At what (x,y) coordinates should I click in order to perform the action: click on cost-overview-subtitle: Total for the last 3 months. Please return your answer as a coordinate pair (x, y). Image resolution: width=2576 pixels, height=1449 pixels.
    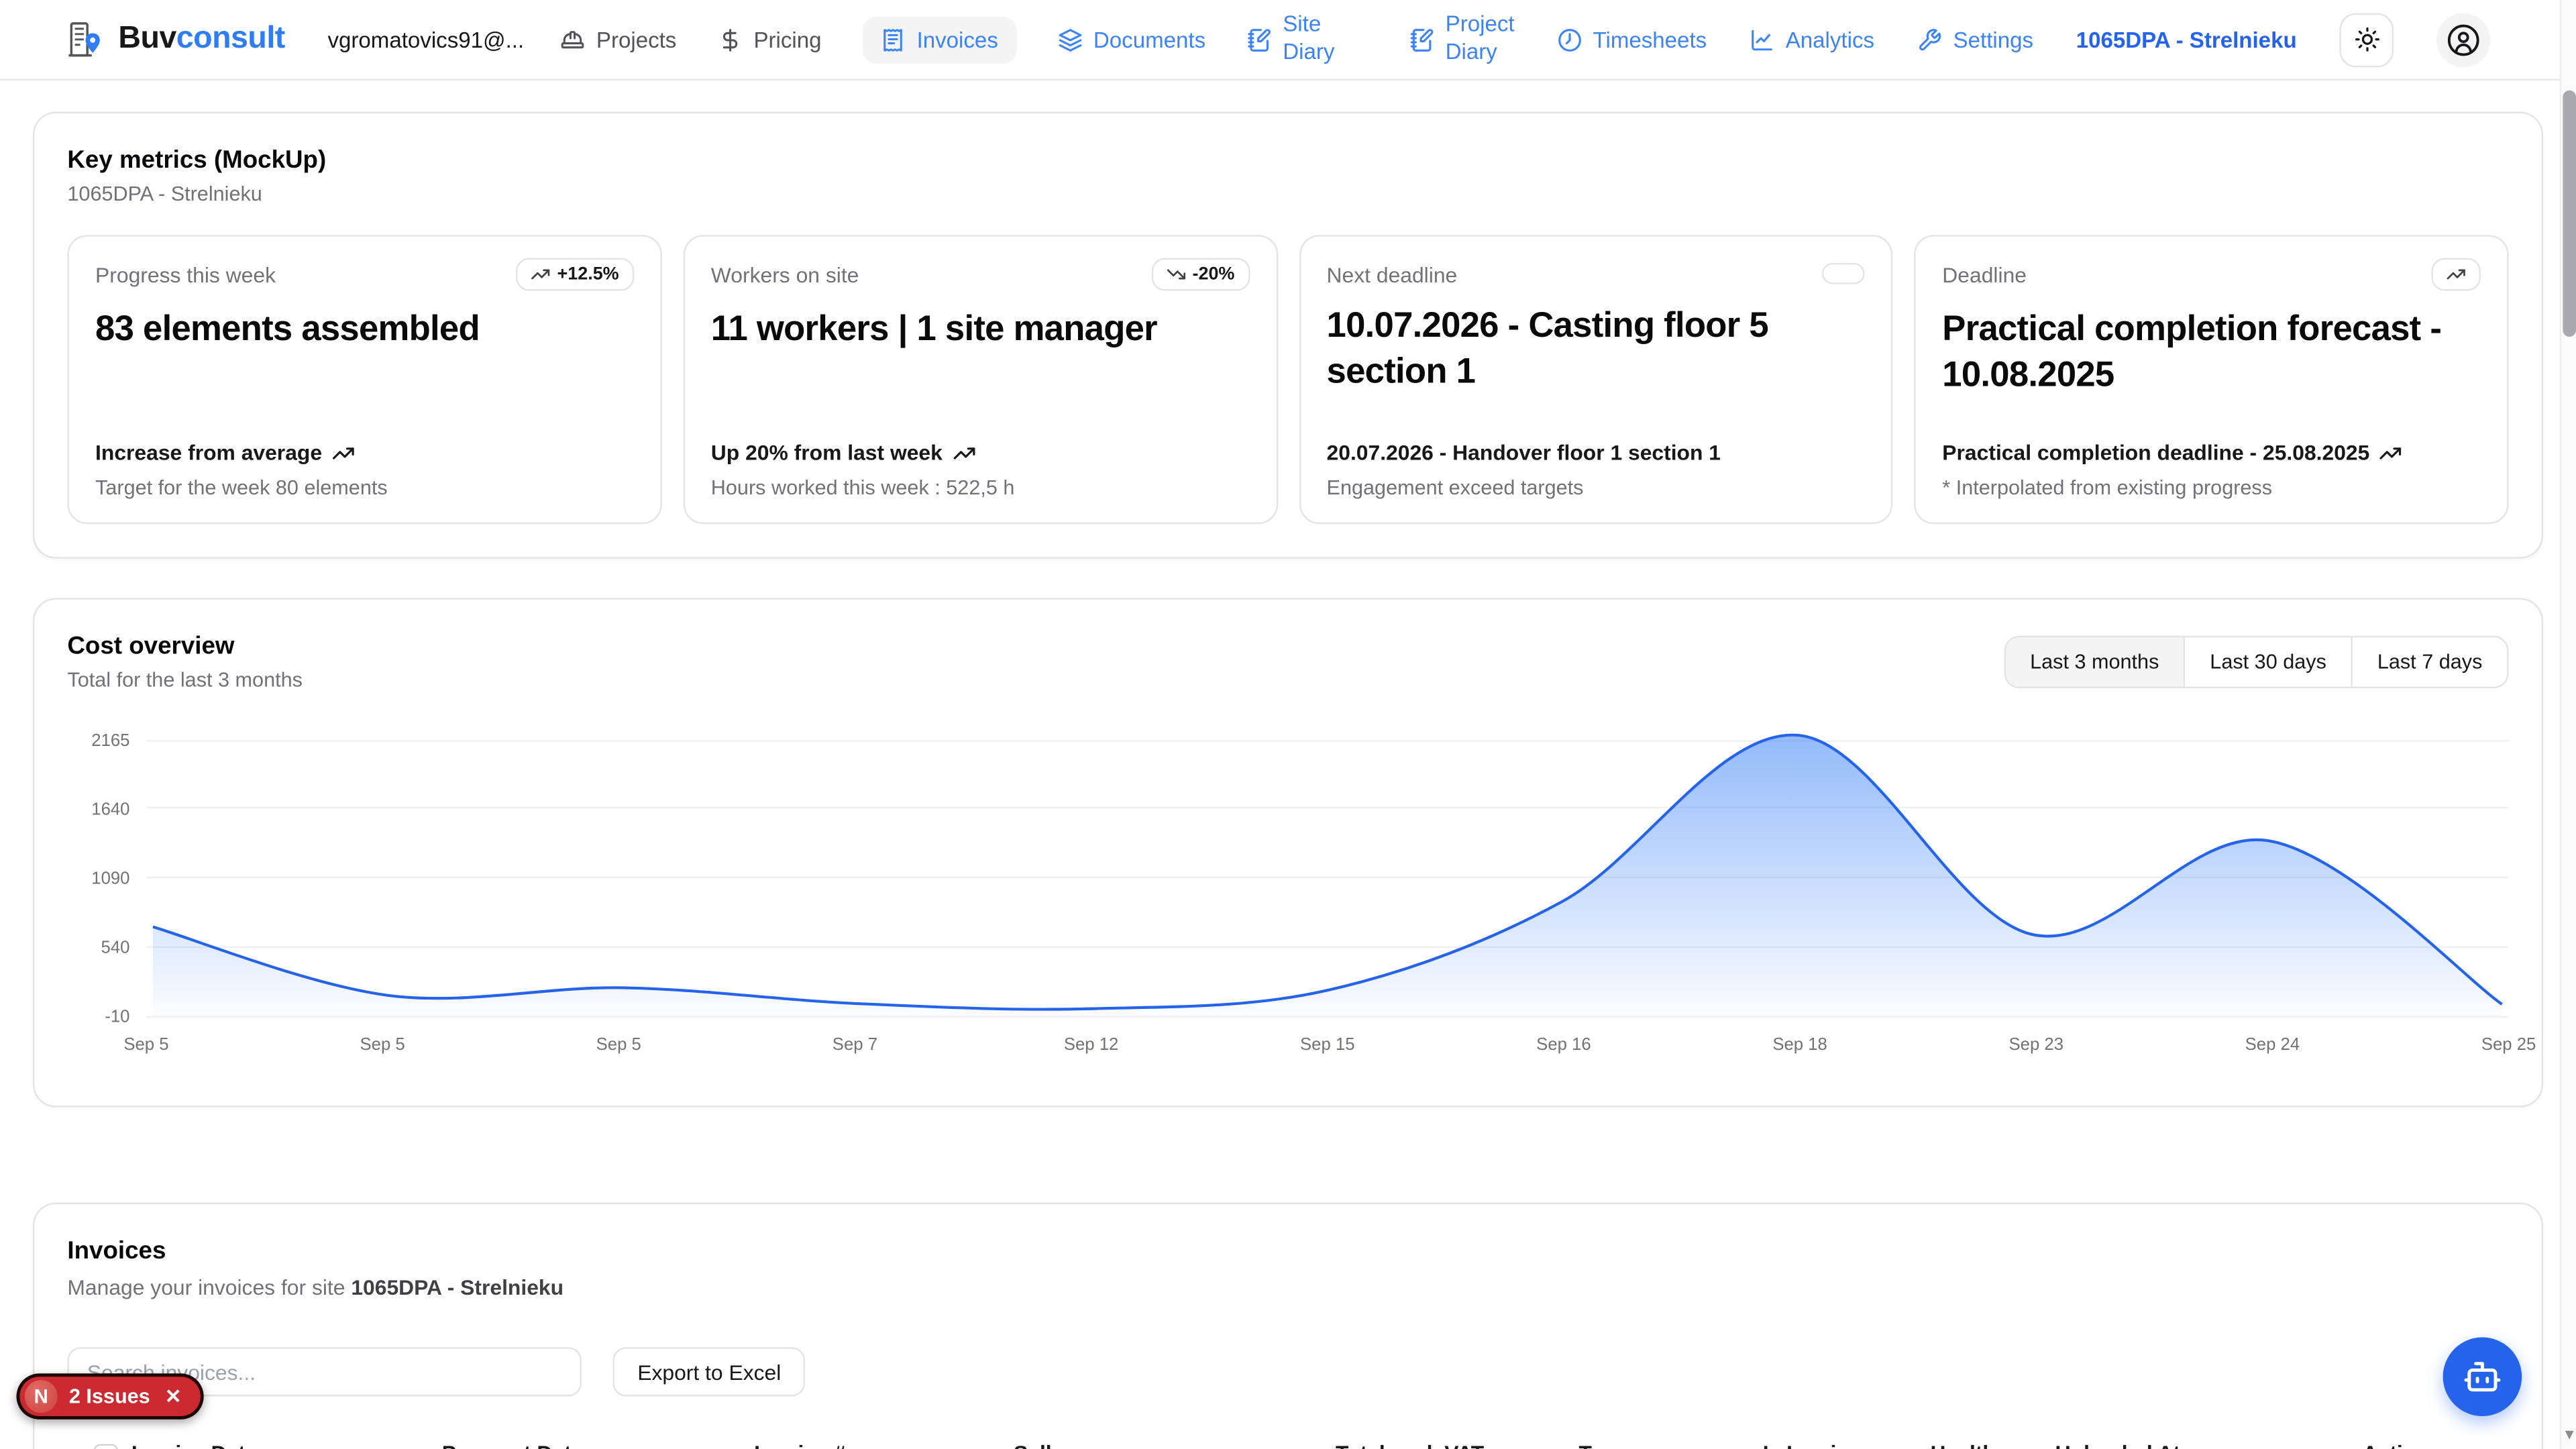
    Looking at the image, I should click on (185, 680).